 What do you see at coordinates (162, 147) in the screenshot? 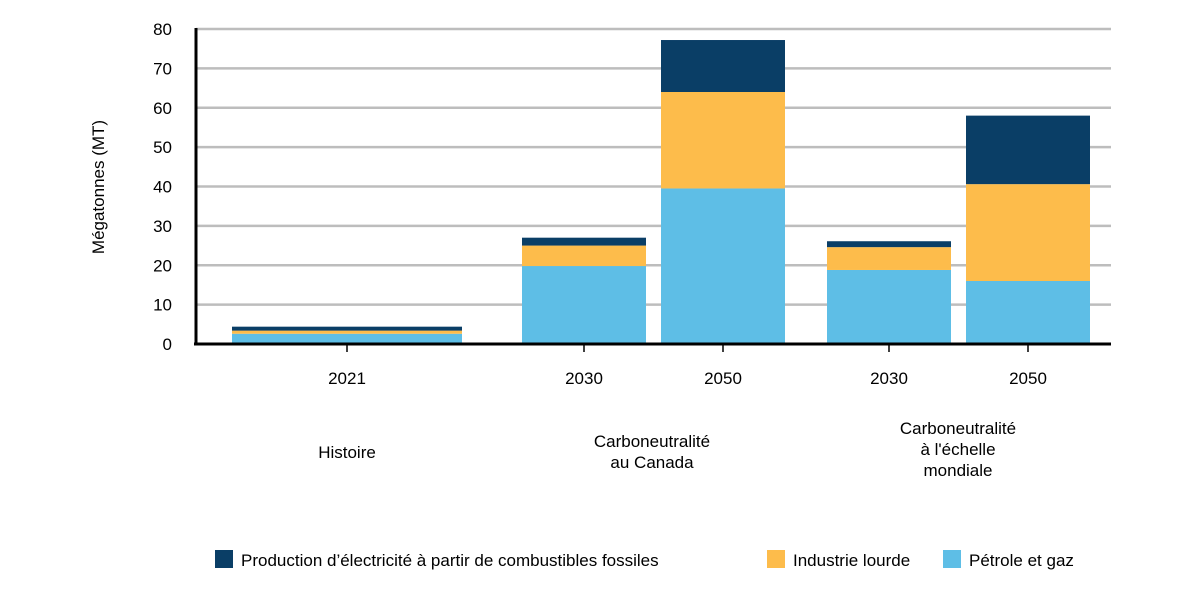
I see `y-tick-label: 50` at bounding box center [162, 147].